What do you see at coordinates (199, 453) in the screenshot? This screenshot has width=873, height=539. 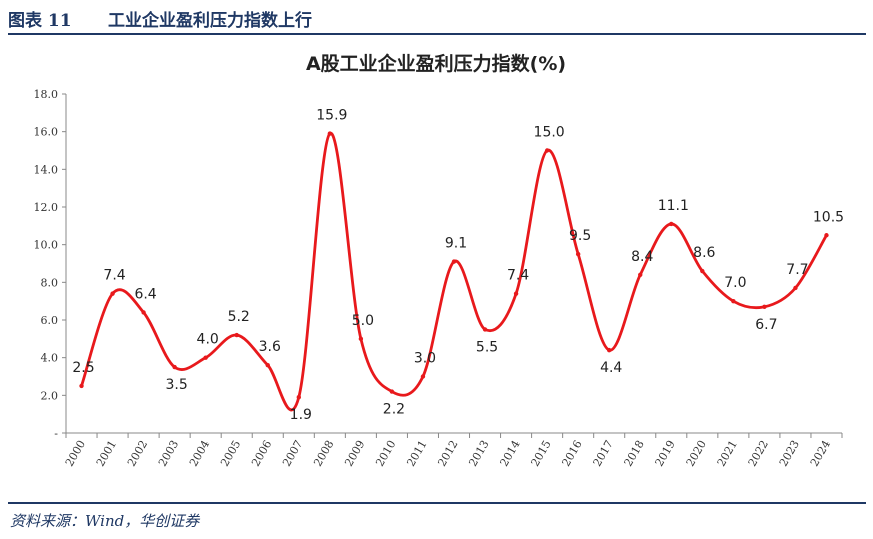 I see `x-tick-label: 2004` at bounding box center [199, 453].